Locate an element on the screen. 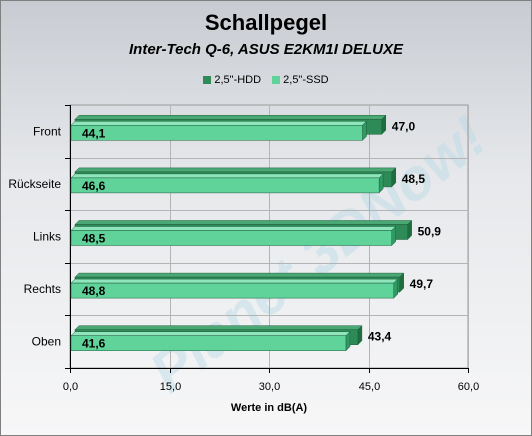  x-tick-label: 0,0 is located at coordinates (70, 387).